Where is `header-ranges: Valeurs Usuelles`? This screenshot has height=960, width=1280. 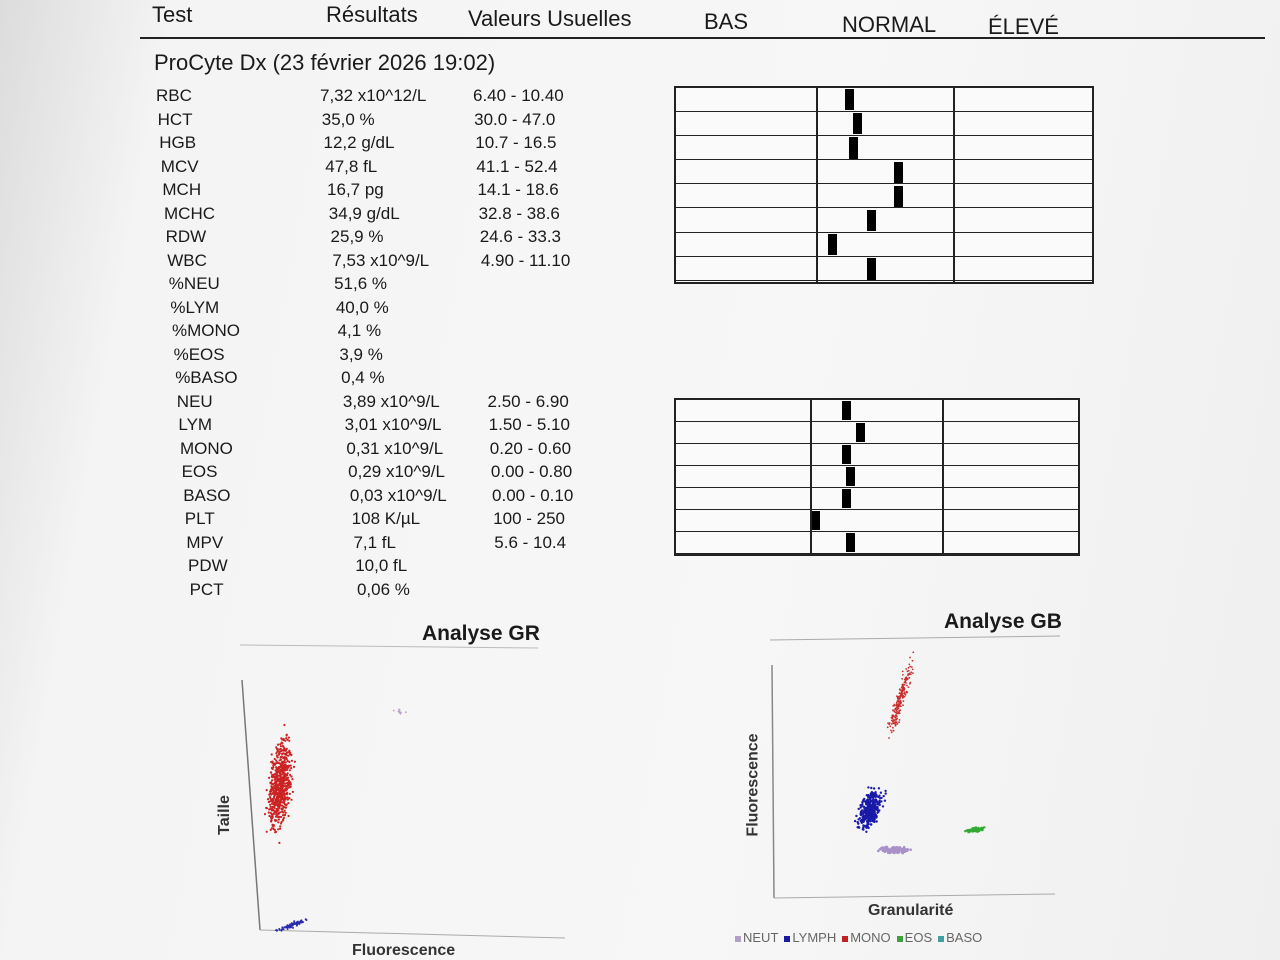 header-ranges: Valeurs Usuelles is located at coordinates (550, 18).